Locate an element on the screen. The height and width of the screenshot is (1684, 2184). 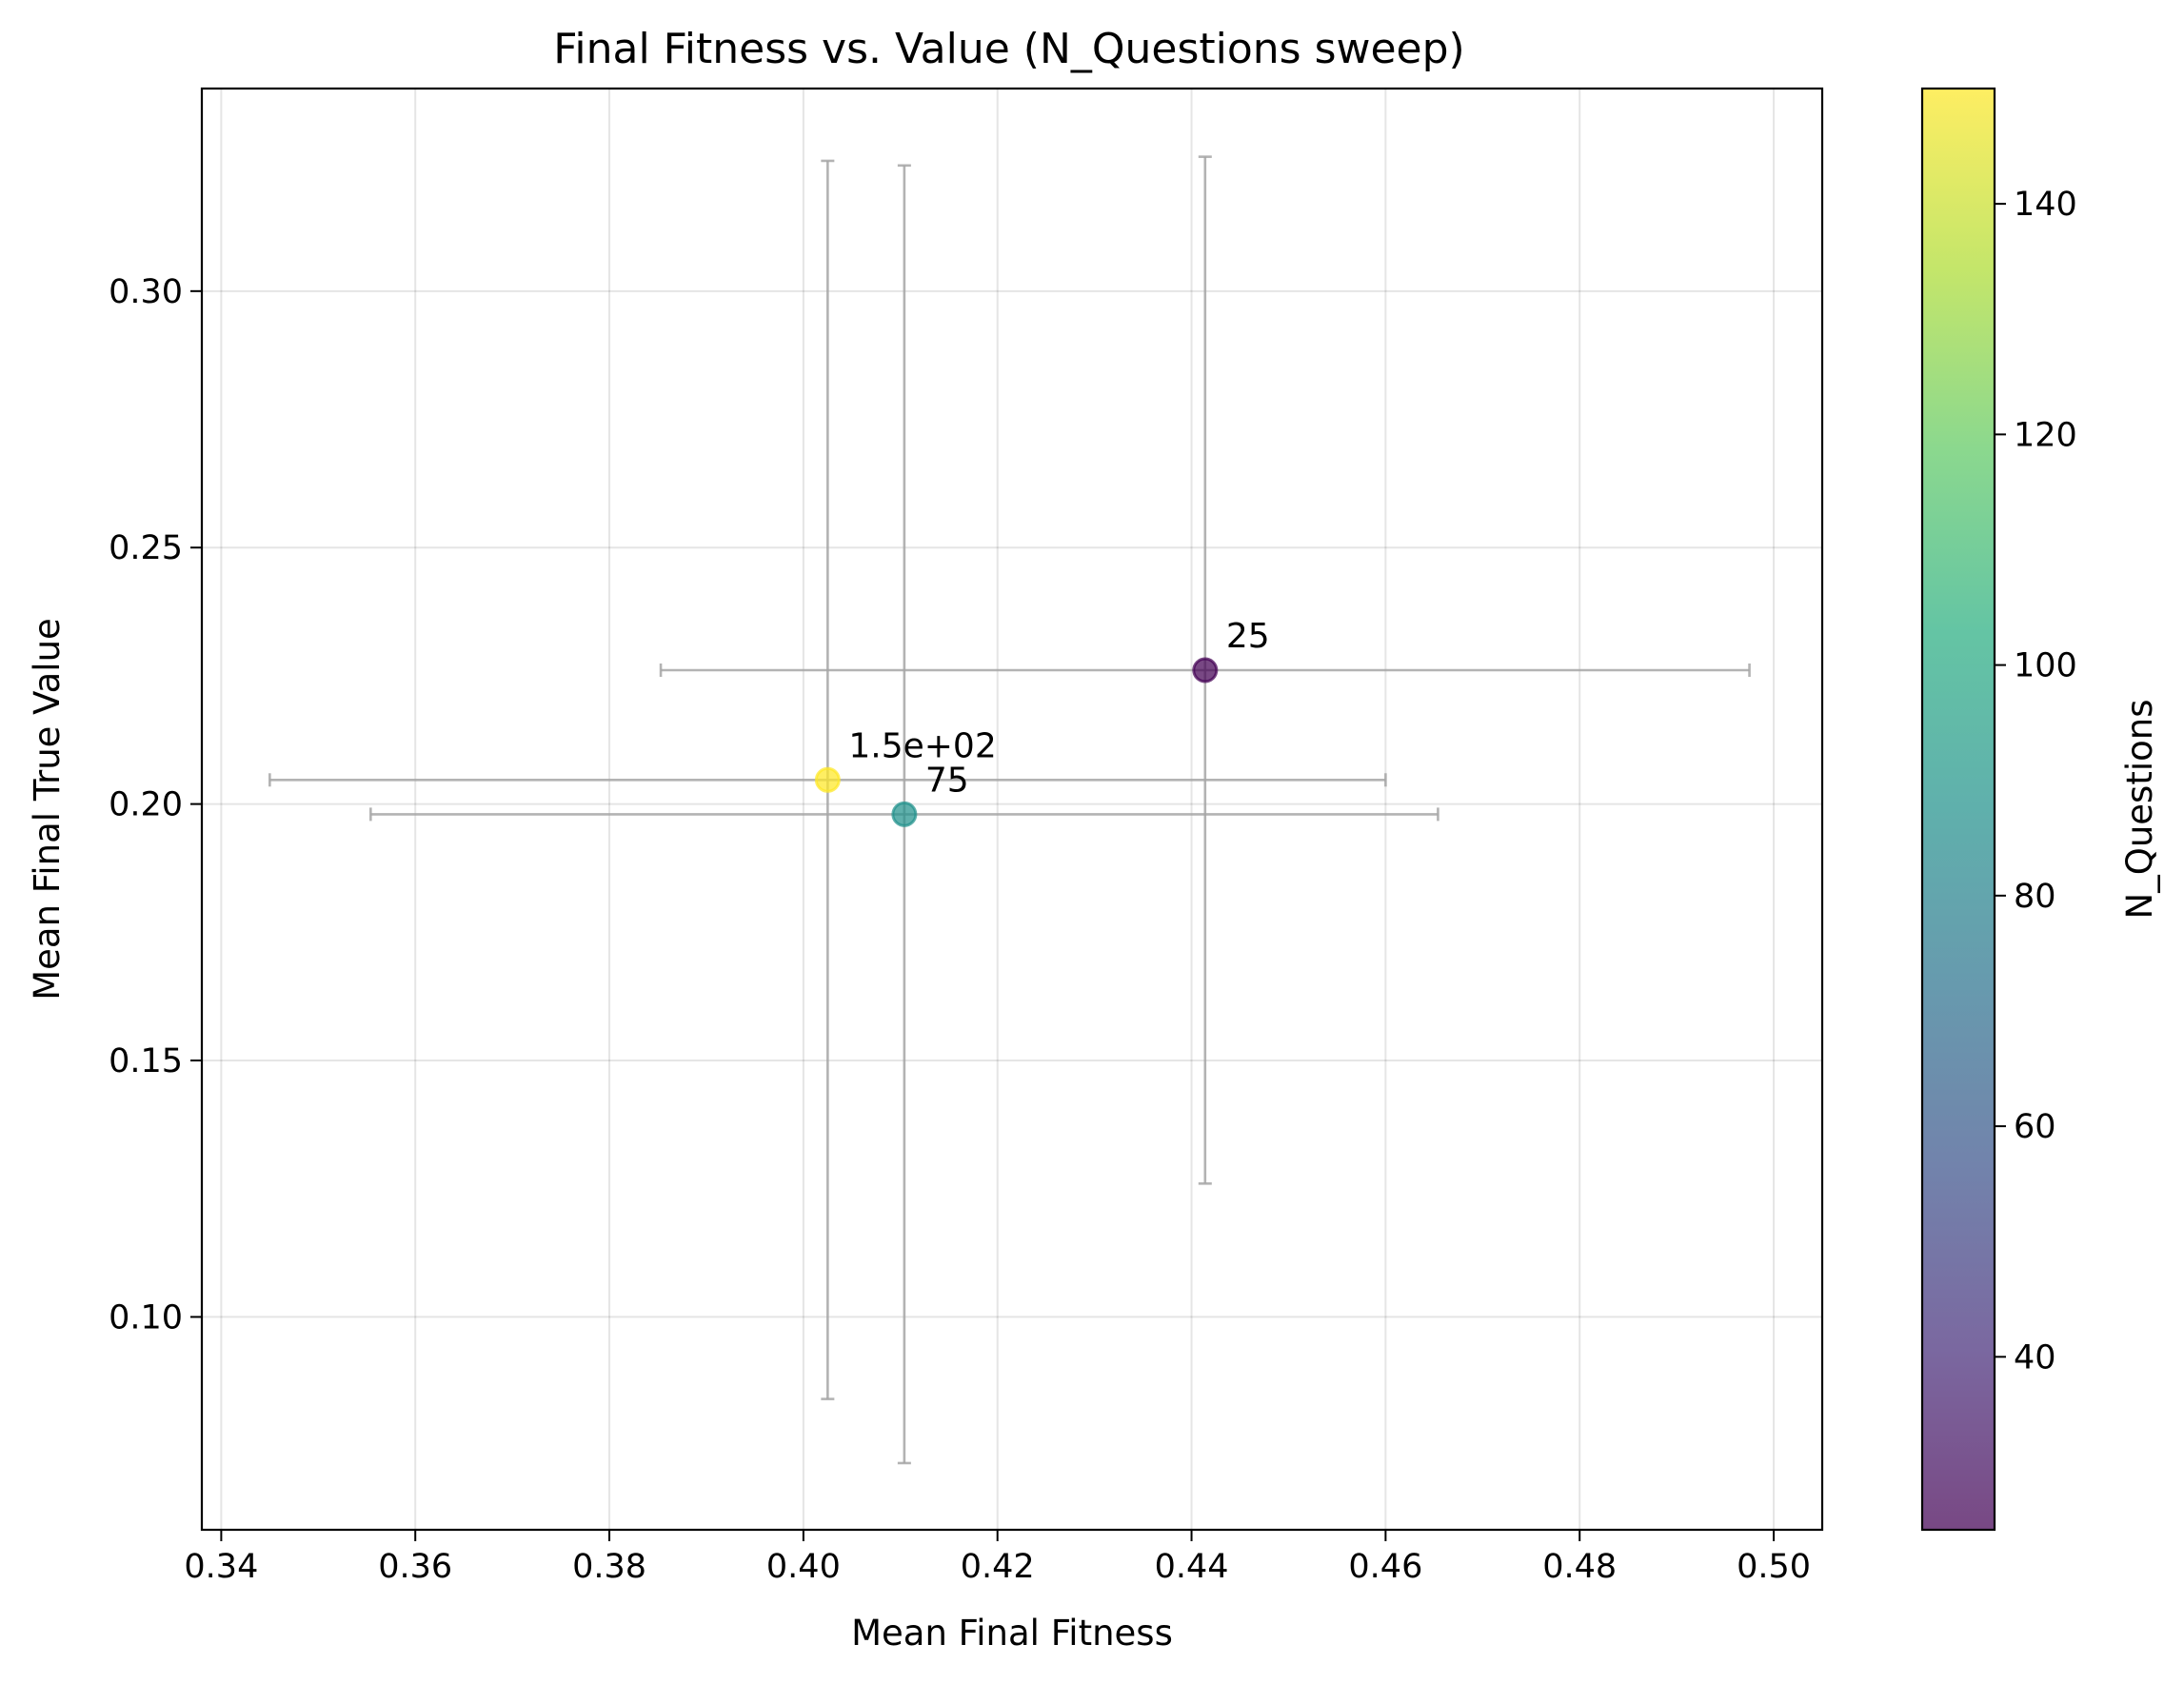
y-tick-label: 0.15 is located at coordinates (146, 1061).